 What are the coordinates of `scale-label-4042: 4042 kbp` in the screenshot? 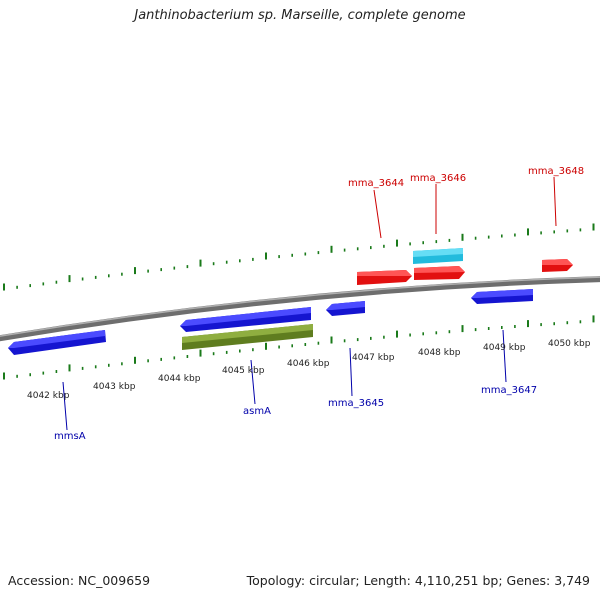 It's located at (48, 396).